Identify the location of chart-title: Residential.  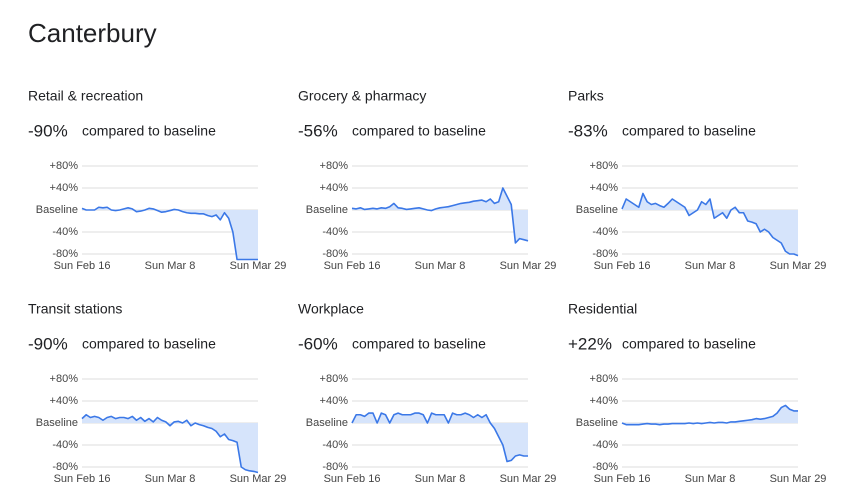
(602, 309).